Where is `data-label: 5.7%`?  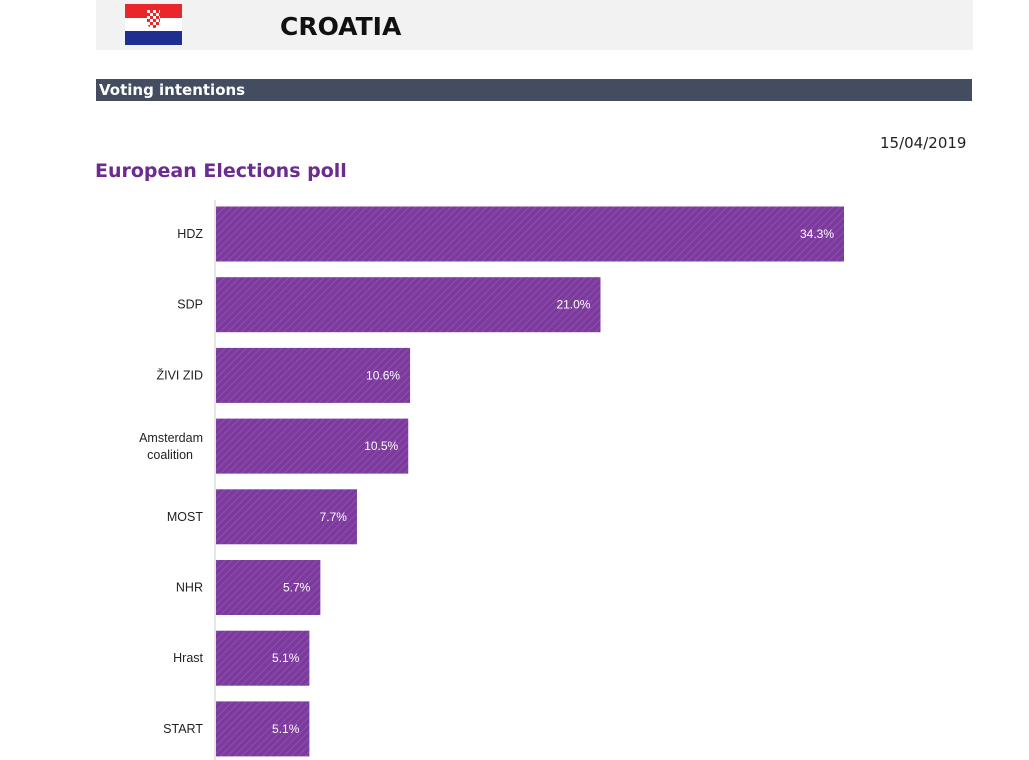 data-label: 5.7% is located at coordinates (297, 588).